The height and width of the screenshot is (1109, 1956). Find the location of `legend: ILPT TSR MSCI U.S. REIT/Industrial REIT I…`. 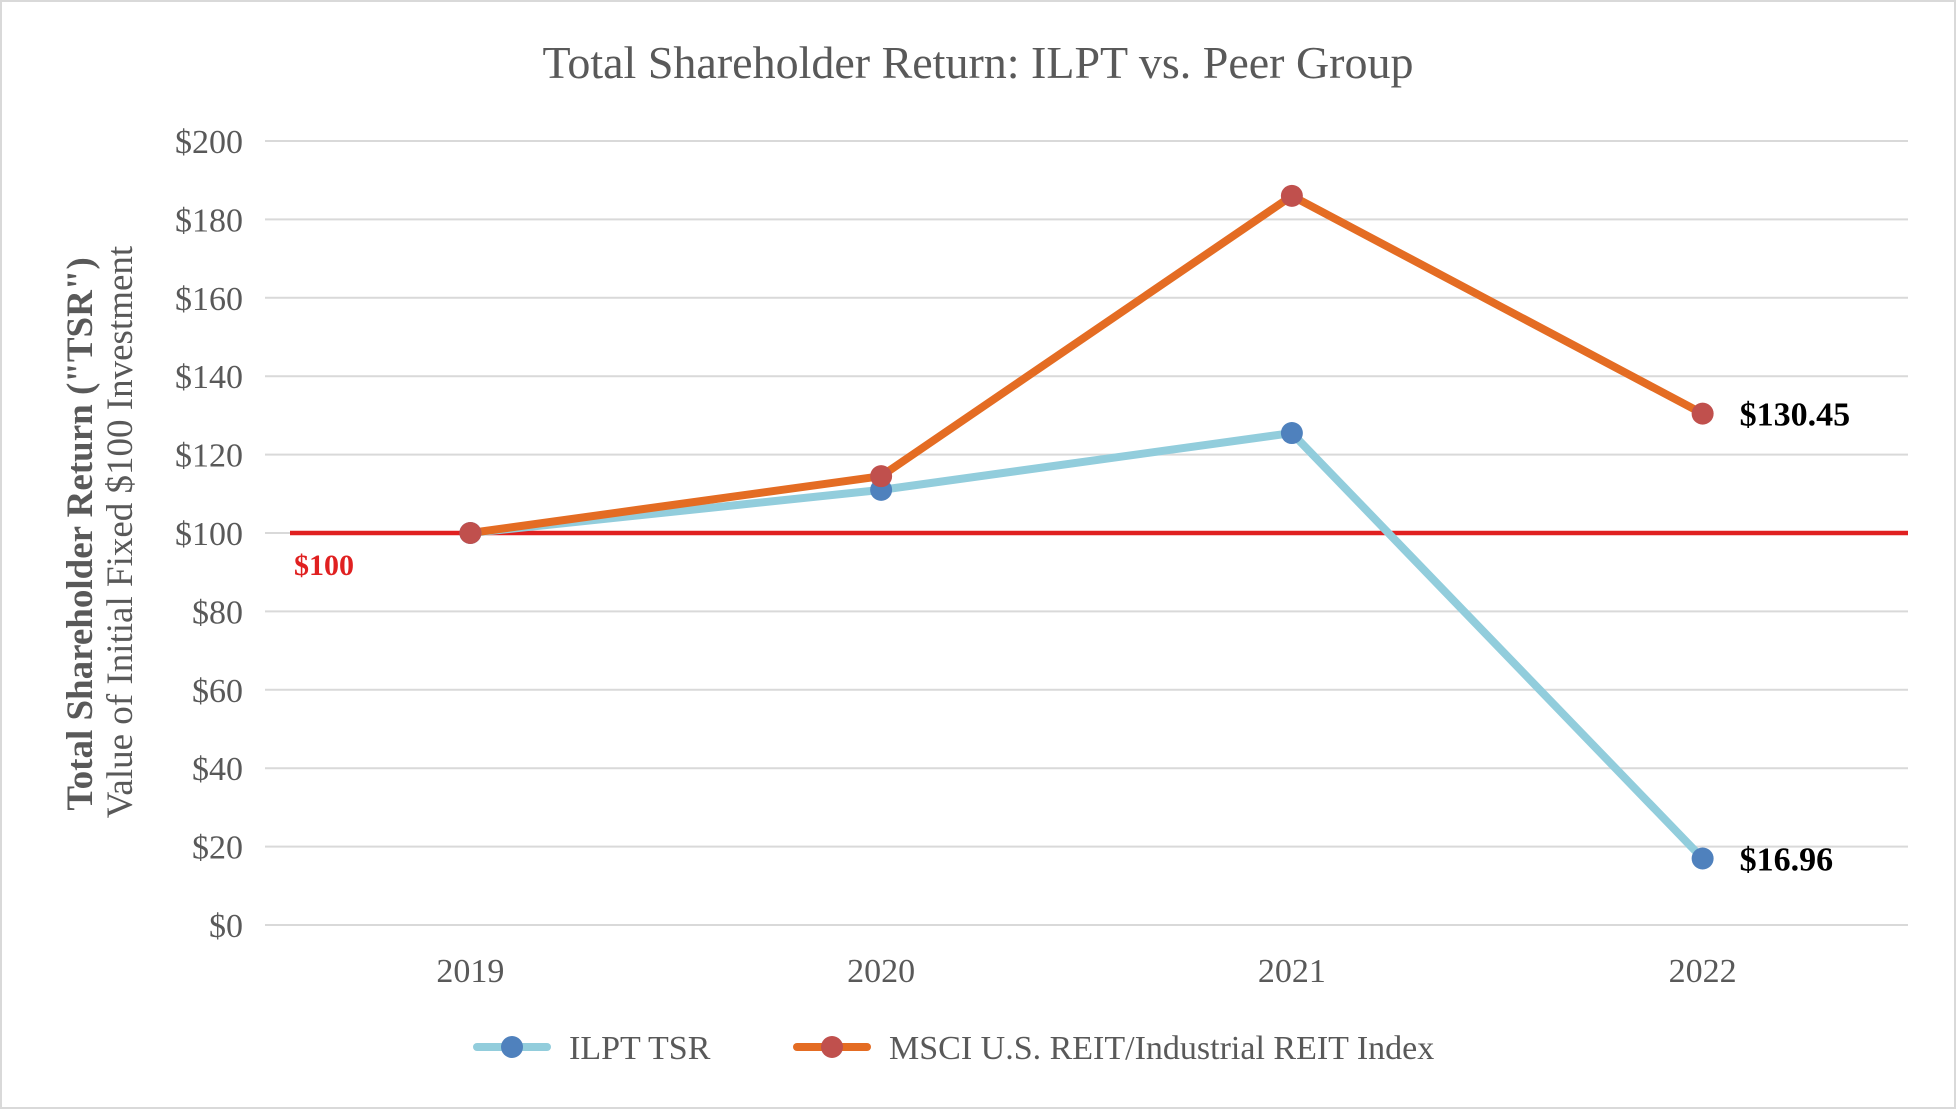

legend: ILPT TSR MSCI U.S. REIT/Industrial REIT I… is located at coordinates (953, 1048).